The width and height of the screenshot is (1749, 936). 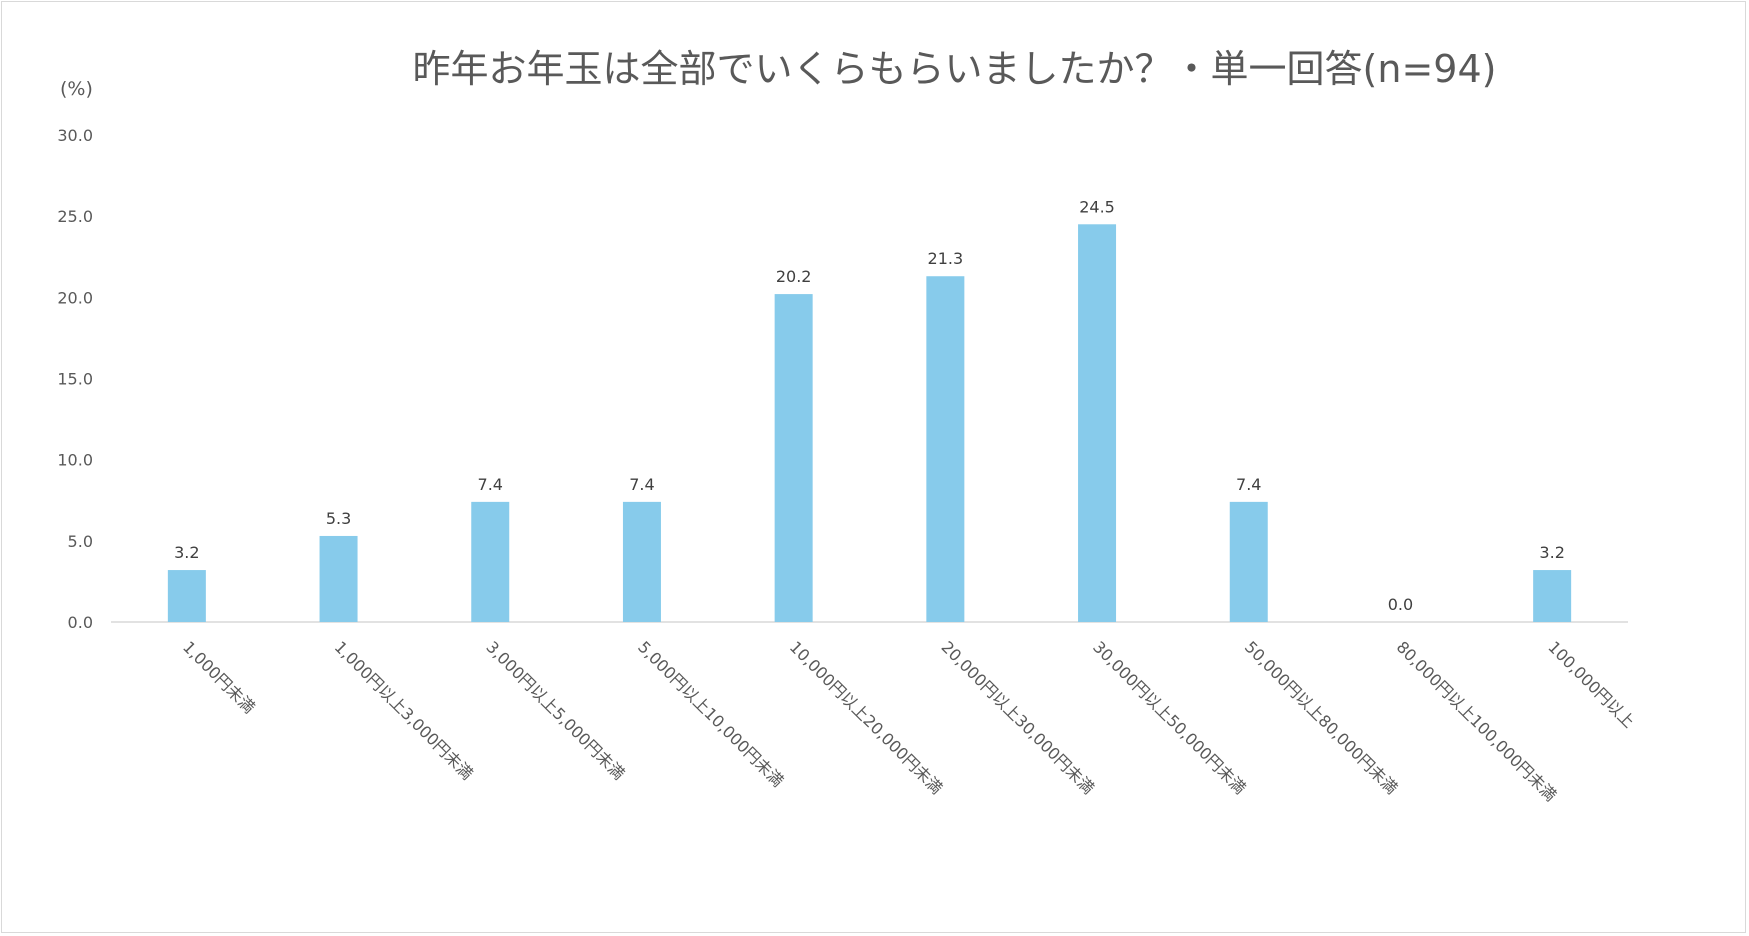 I want to click on x-tick-label: 30,000円以上50,000円未満, so click(x=1169, y=717).